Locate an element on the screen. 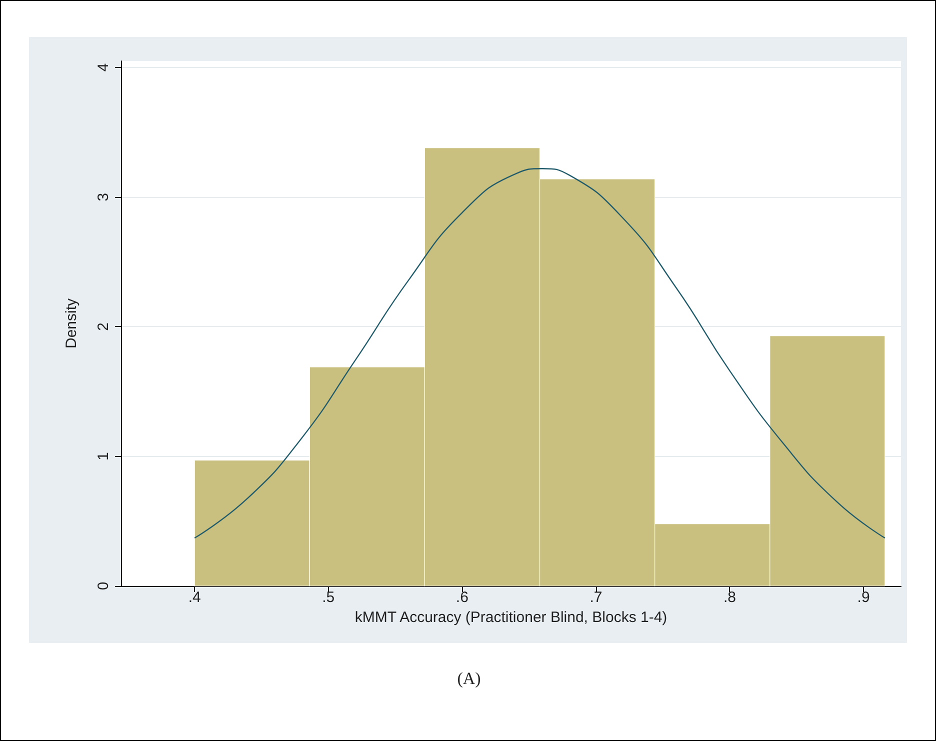 The width and height of the screenshot is (936, 741). y-tick-label: 3 is located at coordinates (103, 197).